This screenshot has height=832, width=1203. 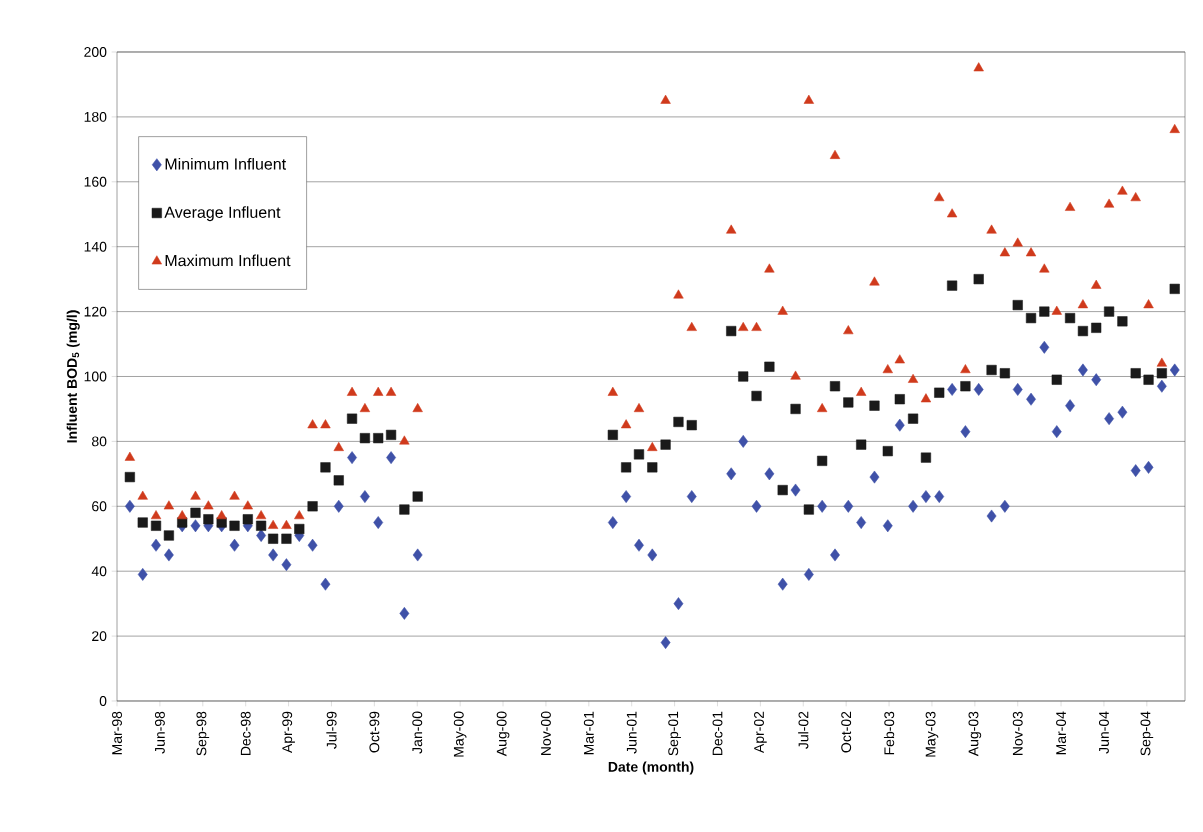 What do you see at coordinates (99, 441) in the screenshot?
I see `y-tick-label: 80` at bounding box center [99, 441].